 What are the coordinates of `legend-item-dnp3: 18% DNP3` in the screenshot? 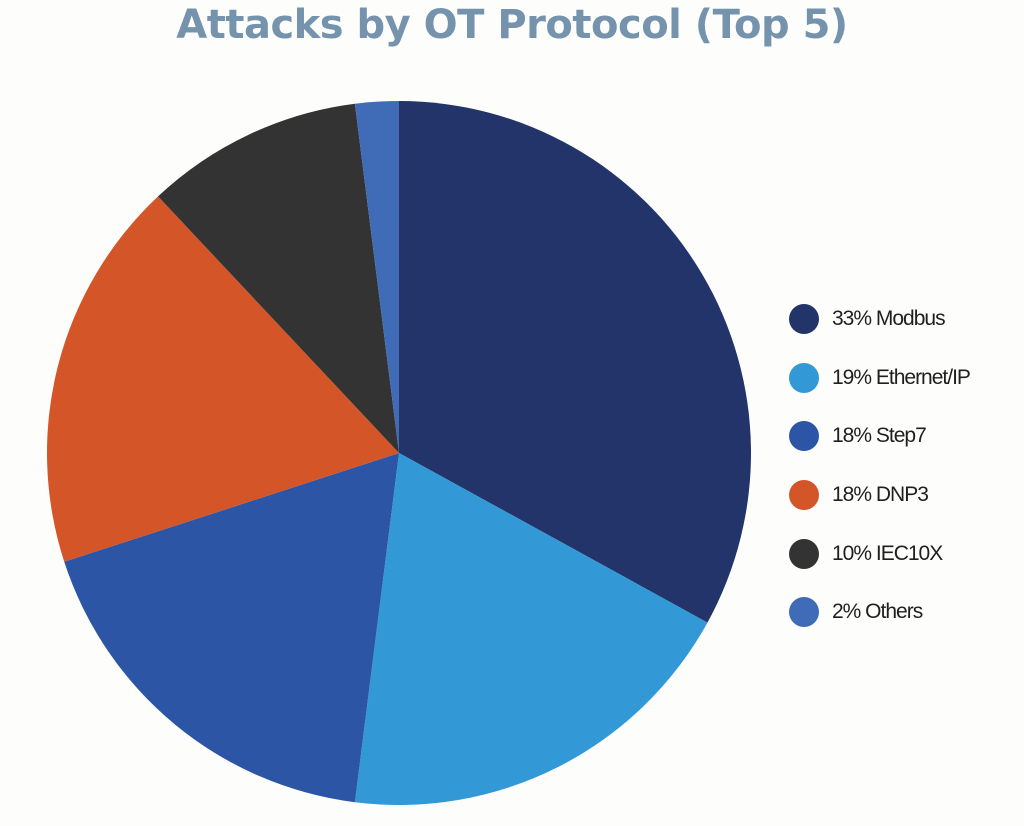 It's located at (879, 495).